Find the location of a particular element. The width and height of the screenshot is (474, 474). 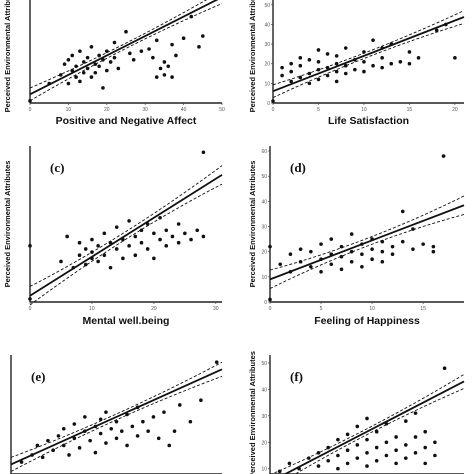

y-tick-label: 30 is located at coordinates (267, 45).